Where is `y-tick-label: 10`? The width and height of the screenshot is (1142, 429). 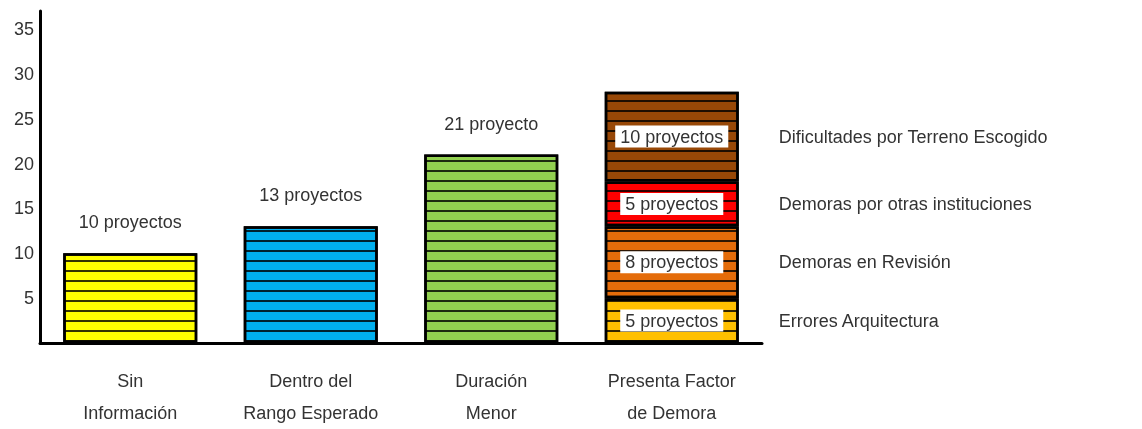
y-tick-label: 10 is located at coordinates (23, 253).